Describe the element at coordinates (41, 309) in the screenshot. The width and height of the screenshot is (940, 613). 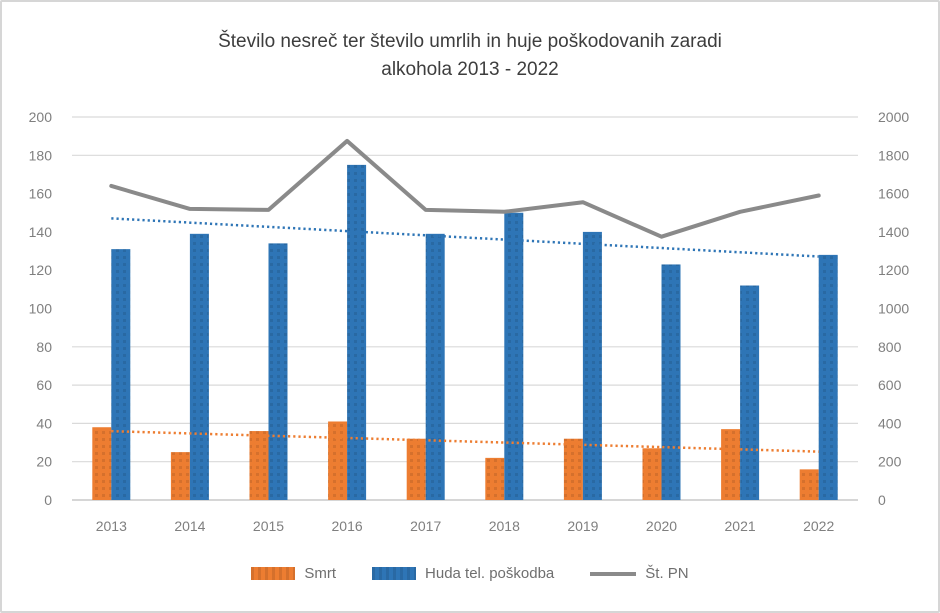
I see `left-axis-tick-label: 100` at that location.